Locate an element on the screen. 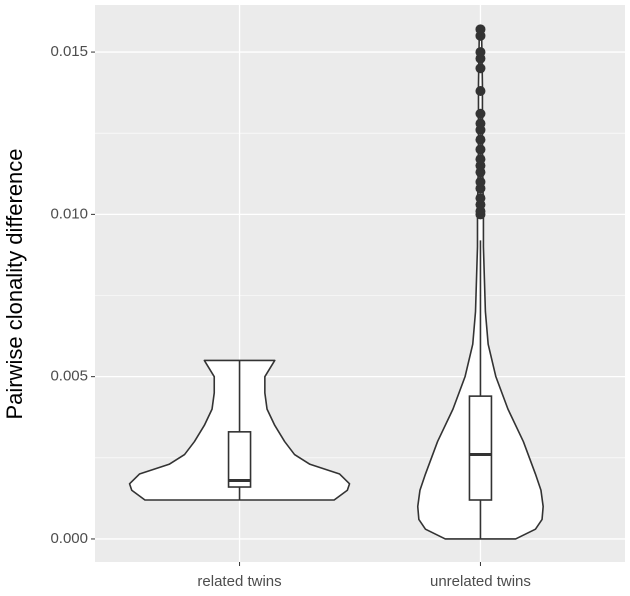  x-tick-label: unrelated twins is located at coordinates (480, 581).